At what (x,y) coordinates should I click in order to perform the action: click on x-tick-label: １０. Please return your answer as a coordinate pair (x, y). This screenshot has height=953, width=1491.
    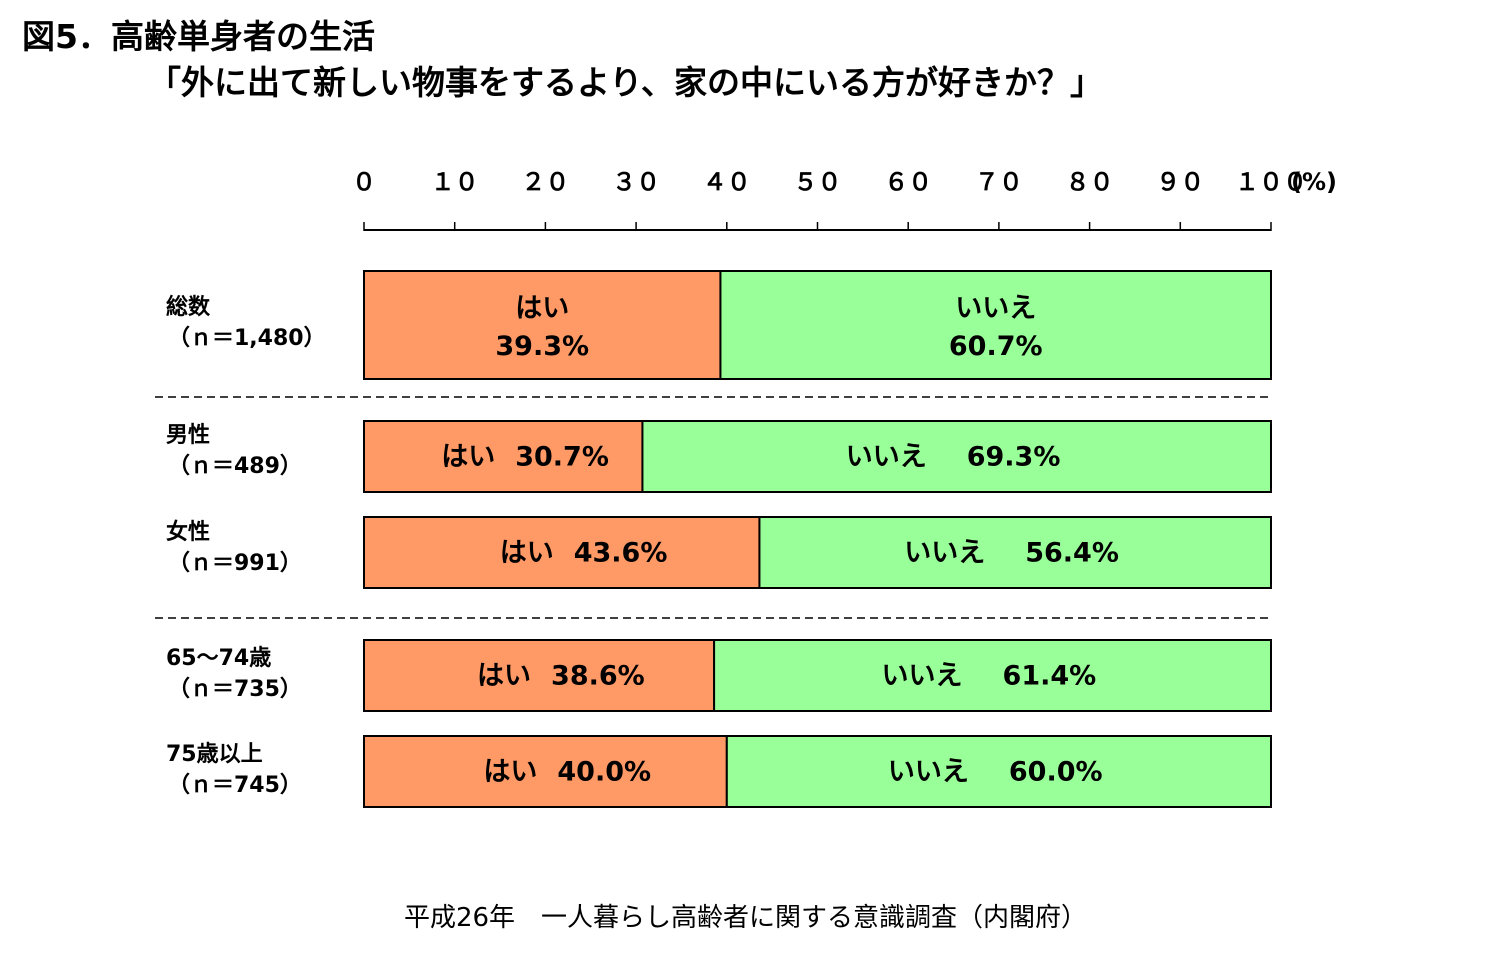
    Looking at the image, I should click on (455, 182).